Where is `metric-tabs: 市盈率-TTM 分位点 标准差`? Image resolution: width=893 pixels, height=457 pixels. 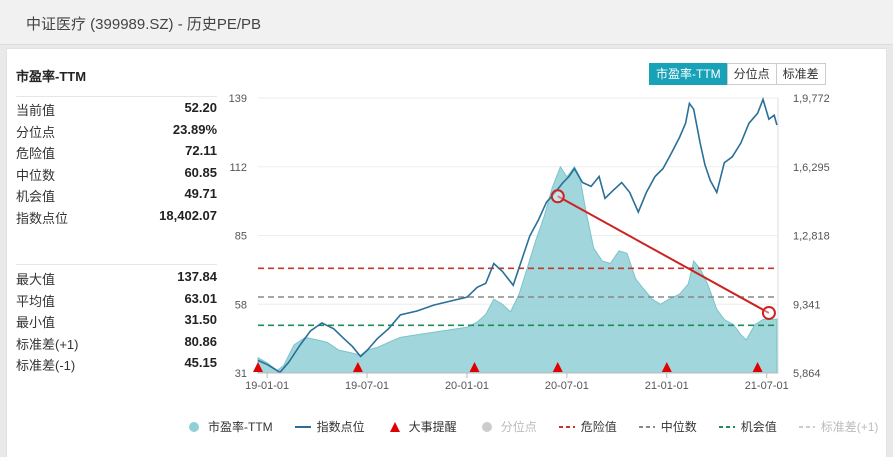
metric-tabs: 市盈率-TTM 分位点 标准差 is located at coordinates (737, 74).